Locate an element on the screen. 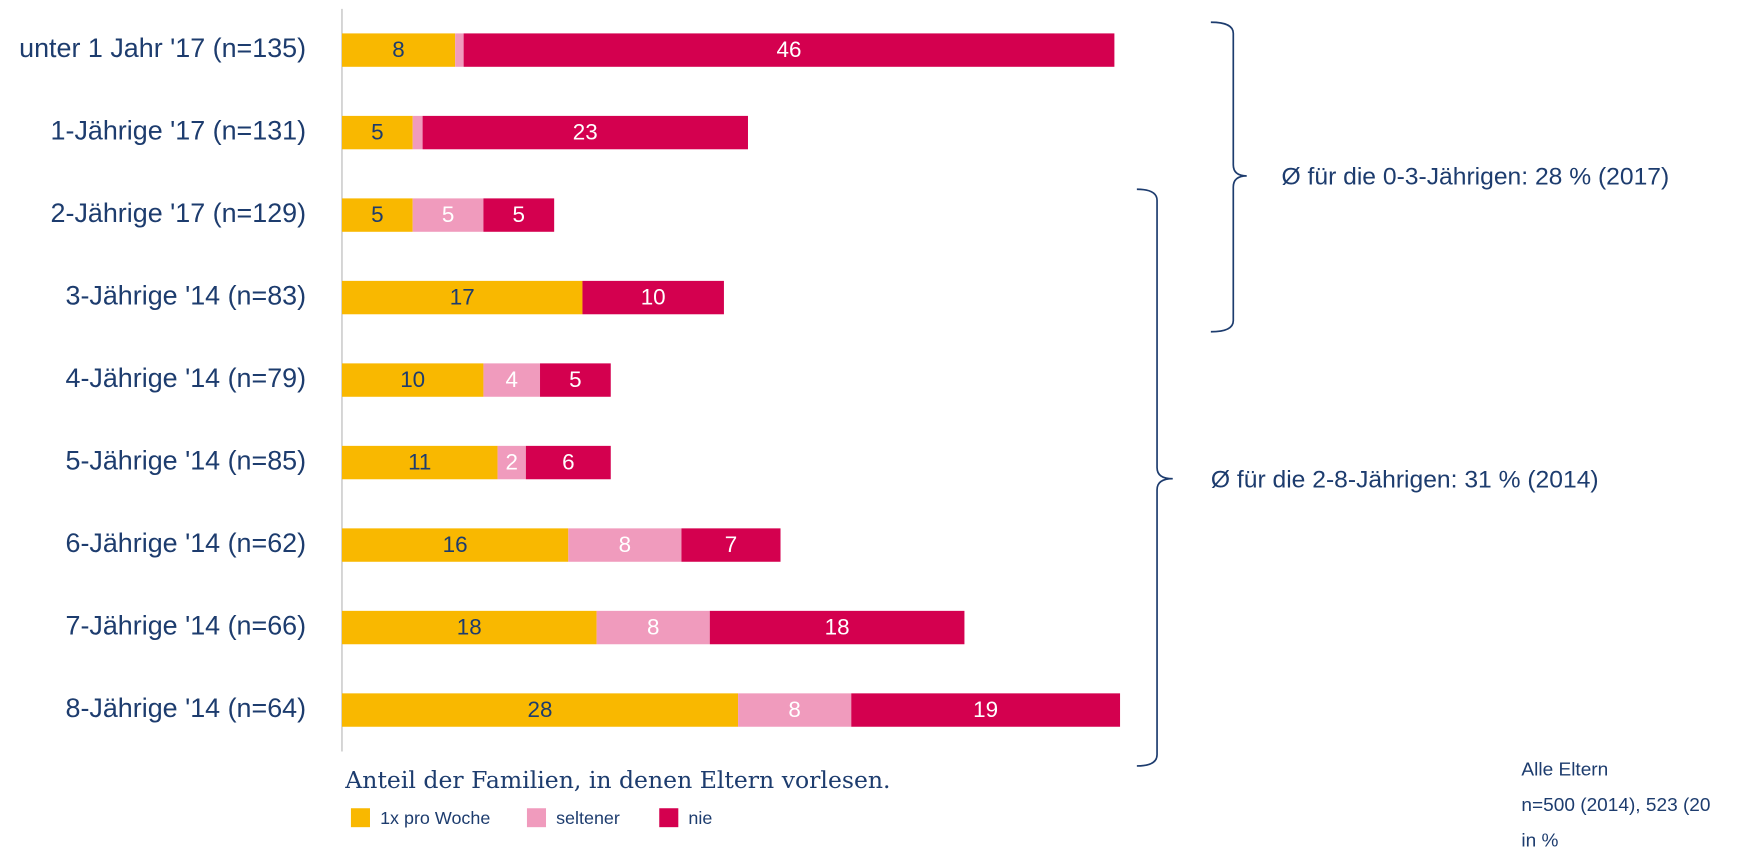 The height and width of the screenshot is (855, 1758). data-label: 4 is located at coordinates (511, 379).